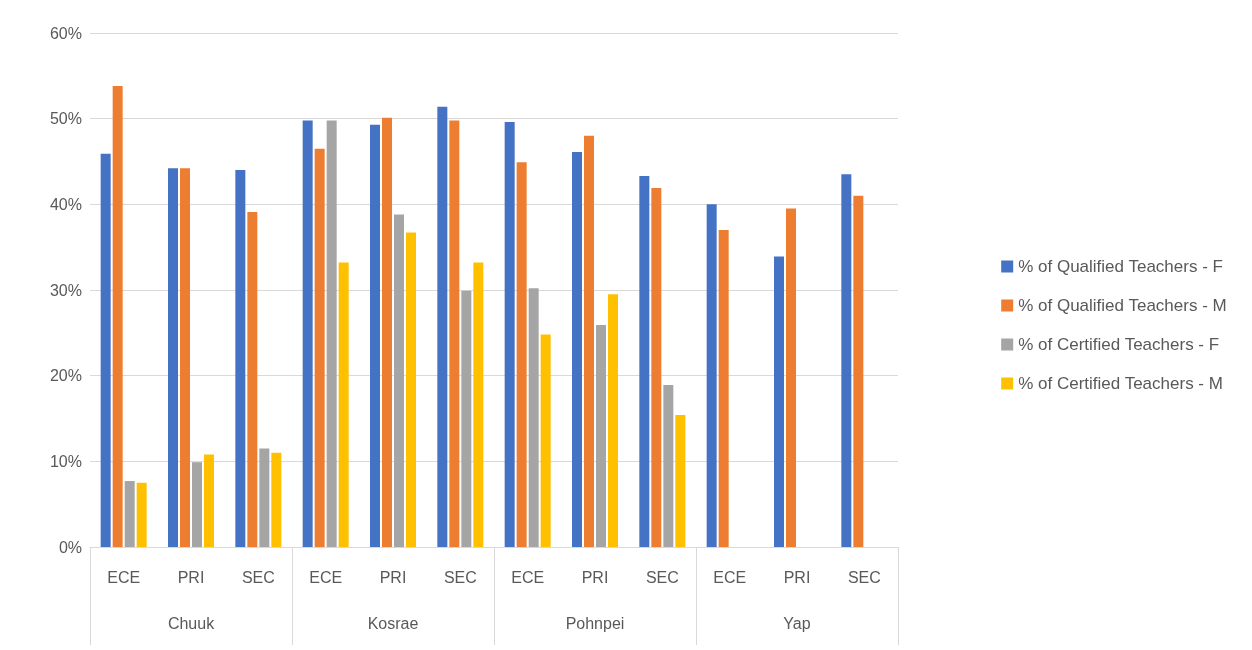  Describe the element at coordinates (797, 623) in the screenshot. I see `text: Yap` at that location.